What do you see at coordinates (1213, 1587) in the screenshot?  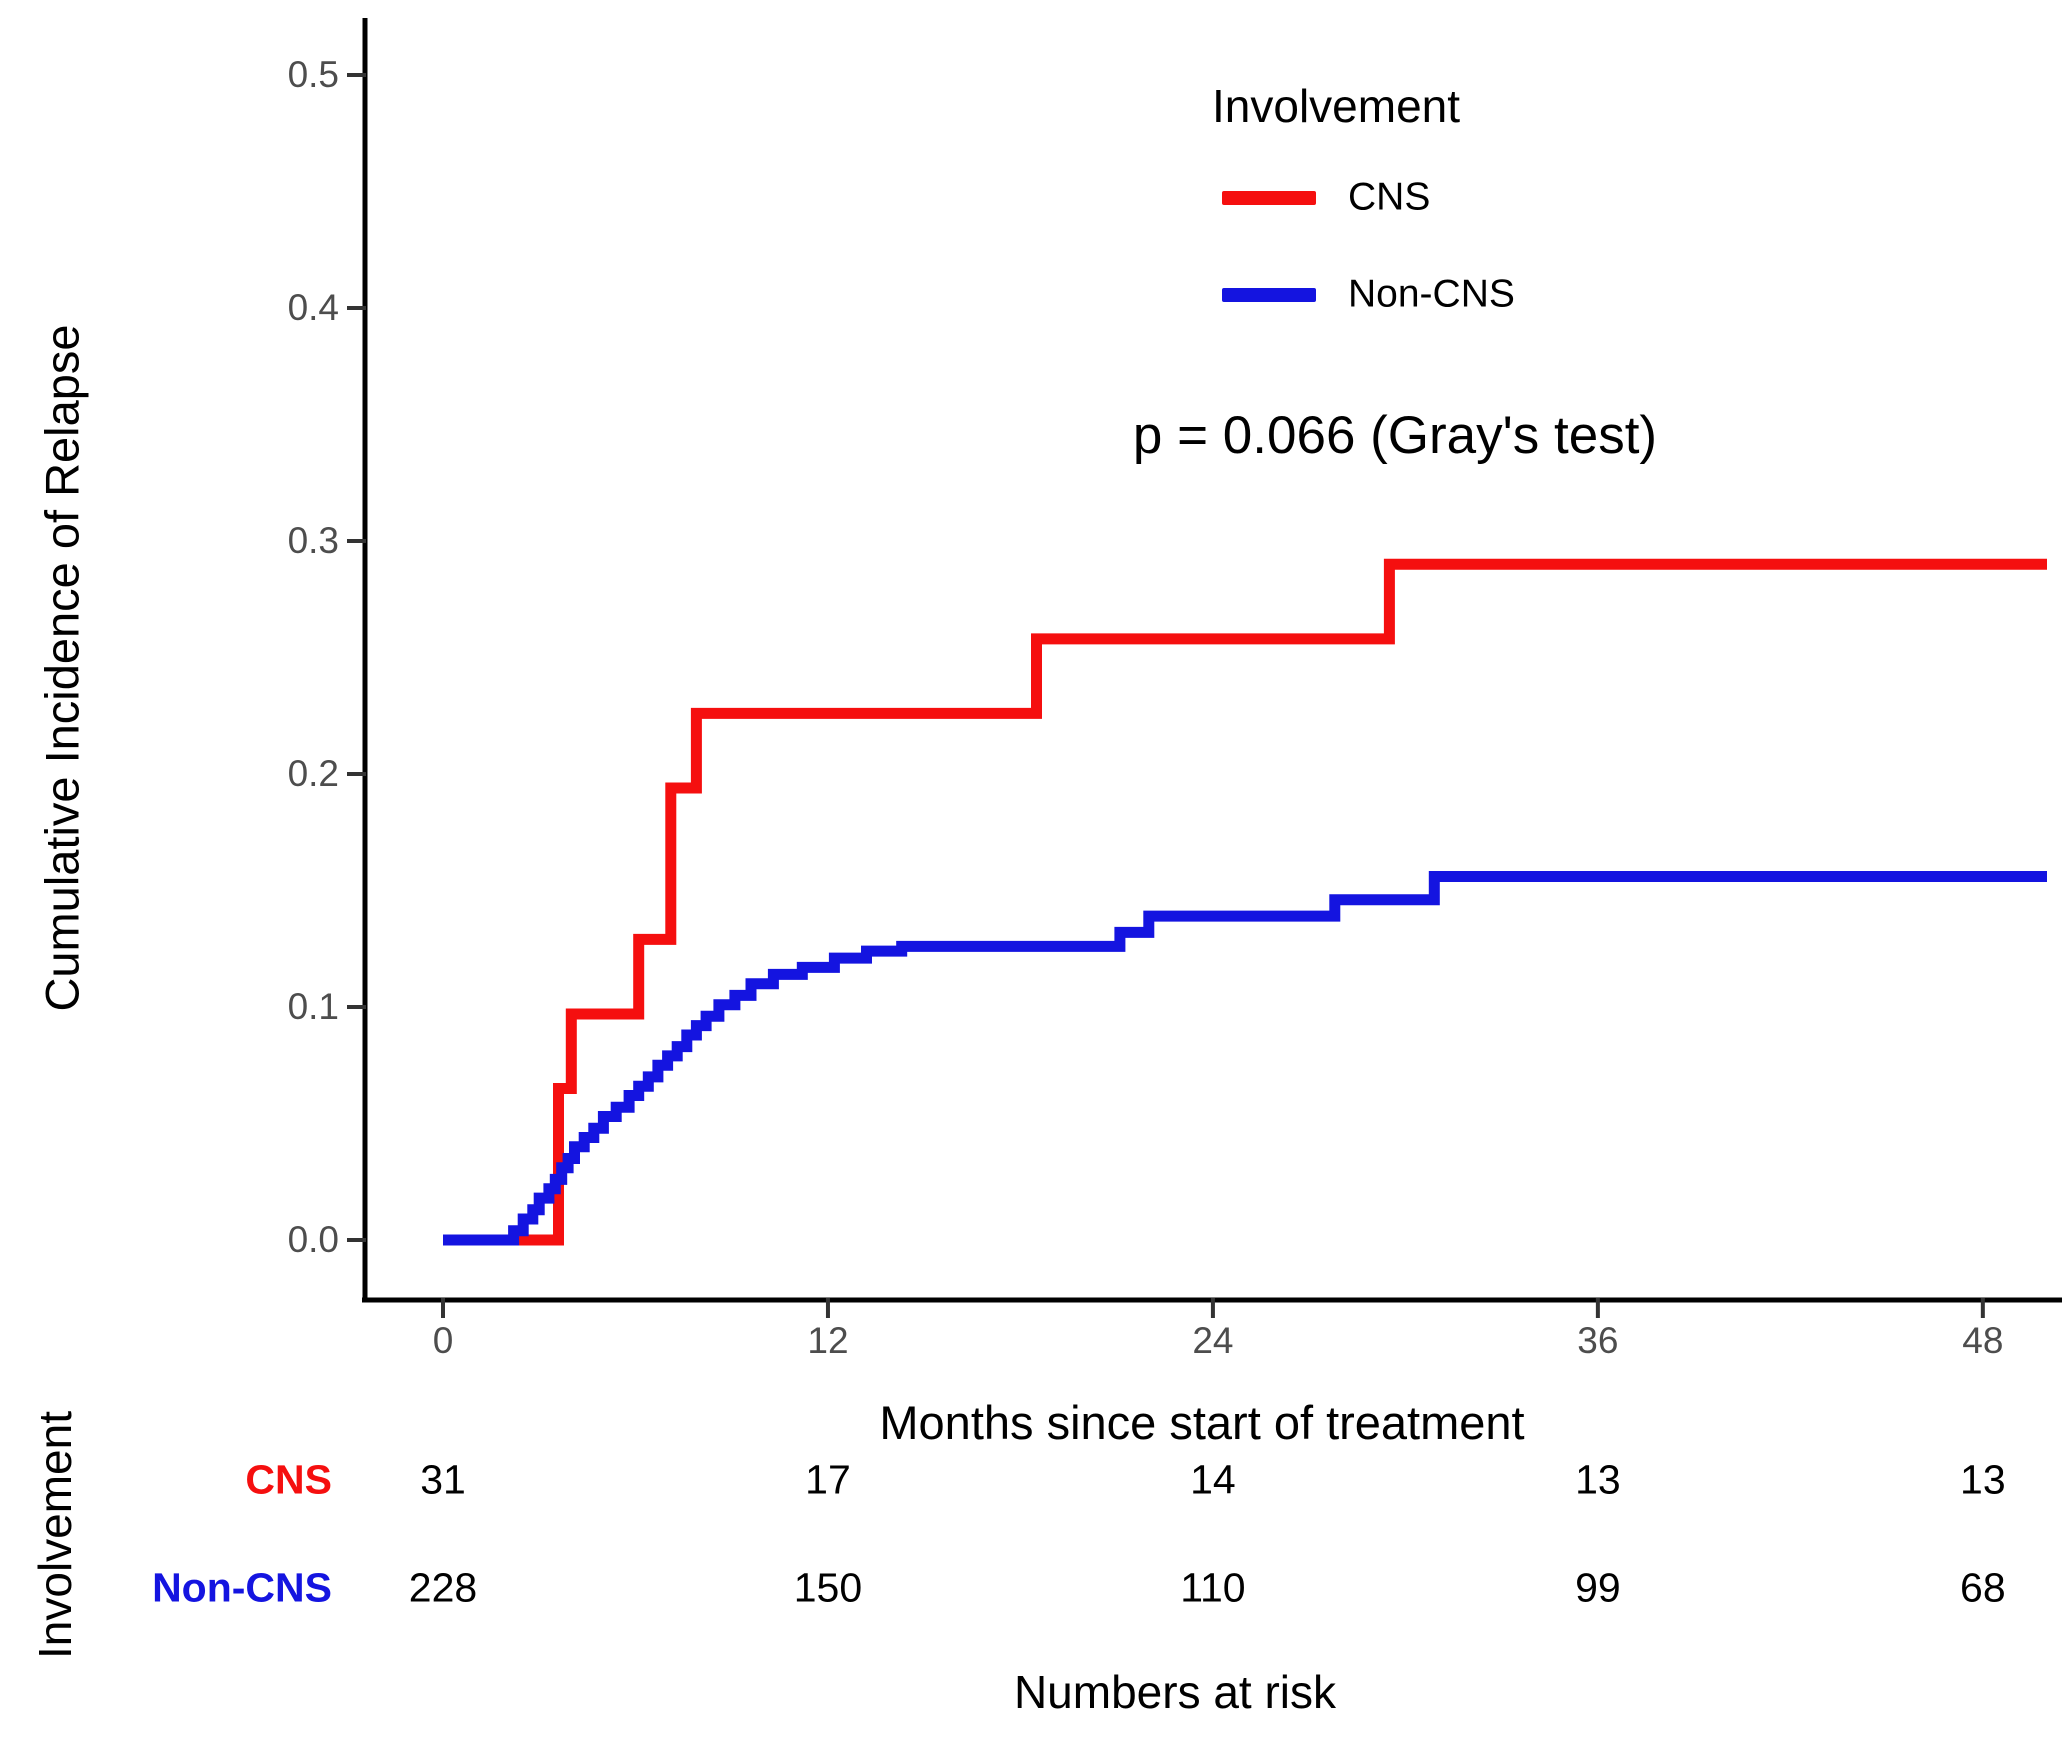 I see `risk-count-non-cns-t24: 110` at bounding box center [1213, 1587].